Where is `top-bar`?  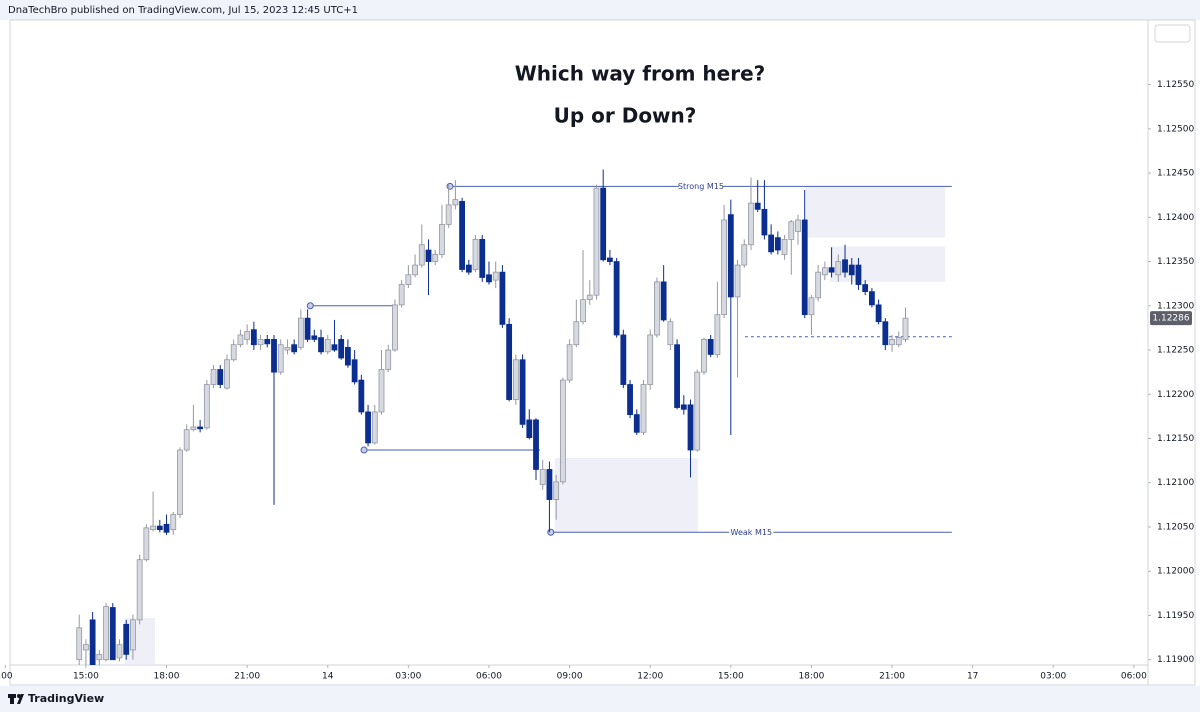 top-bar is located at coordinates (600, 10).